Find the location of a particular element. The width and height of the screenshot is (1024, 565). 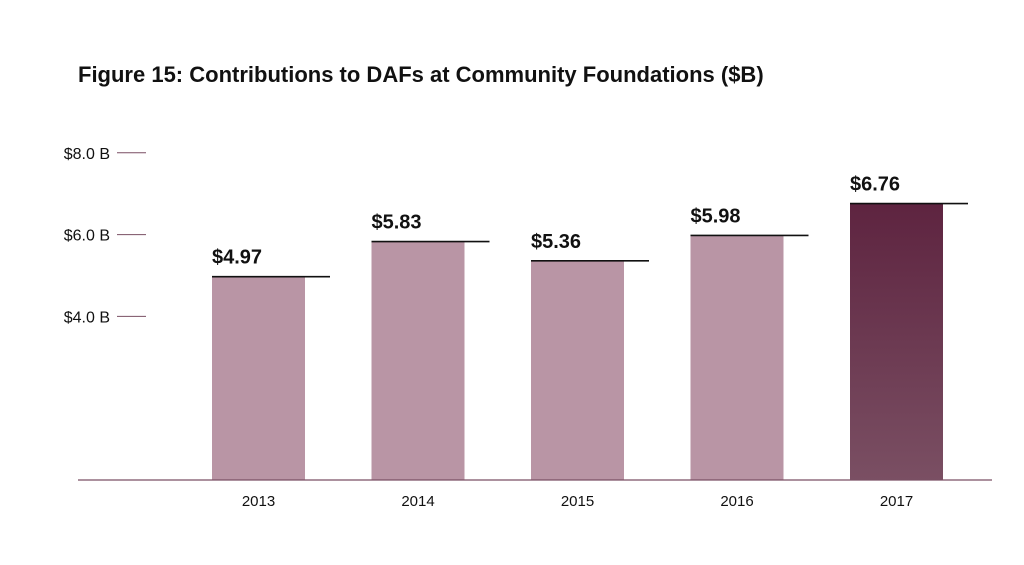

x-tick-label: 2015 is located at coordinates (577, 501).